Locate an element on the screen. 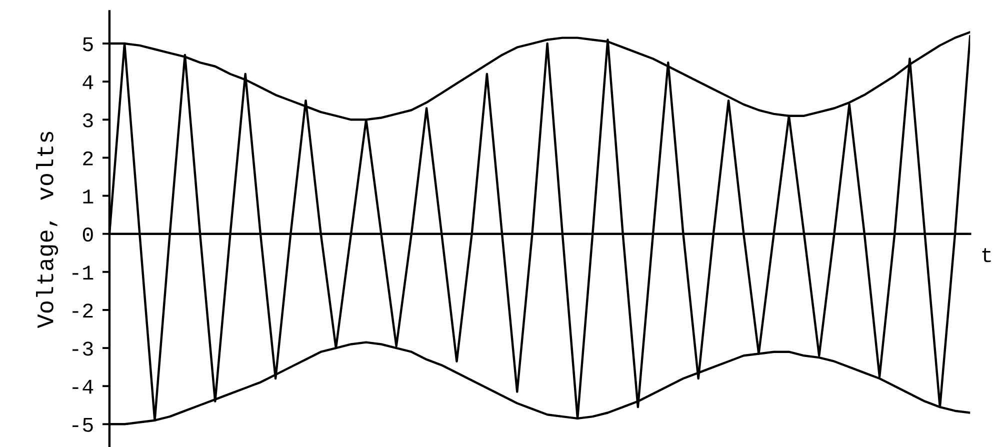  y-tick-label: -3 is located at coordinates (82, 349).